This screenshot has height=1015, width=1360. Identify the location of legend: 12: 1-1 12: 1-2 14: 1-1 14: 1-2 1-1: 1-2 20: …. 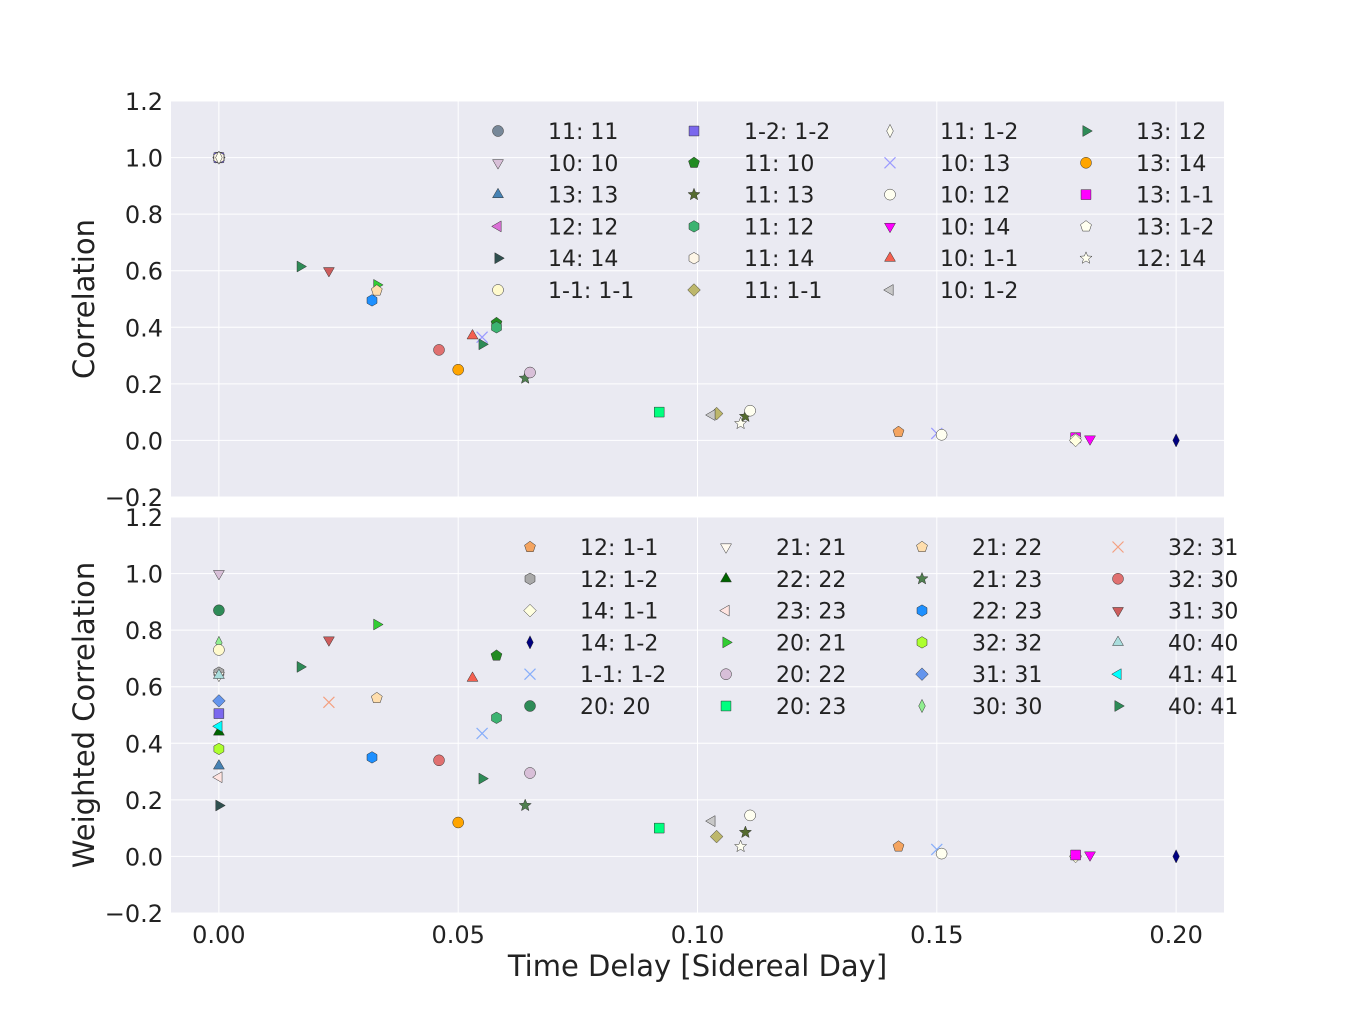
(880, 628).